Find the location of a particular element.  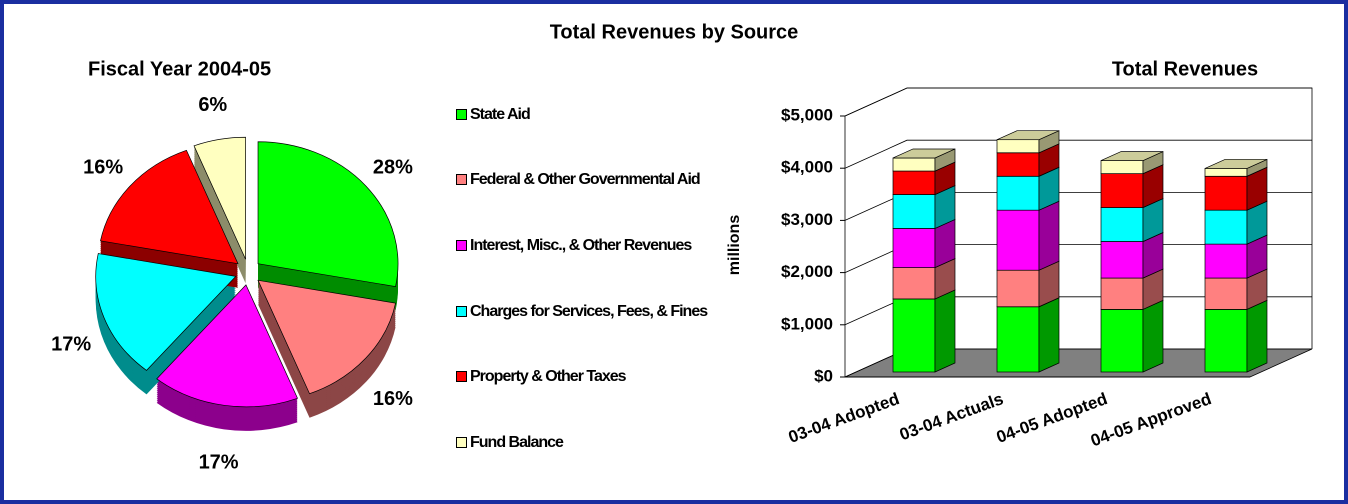

legend-item: Property & Other Taxes is located at coordinates (588, 377).